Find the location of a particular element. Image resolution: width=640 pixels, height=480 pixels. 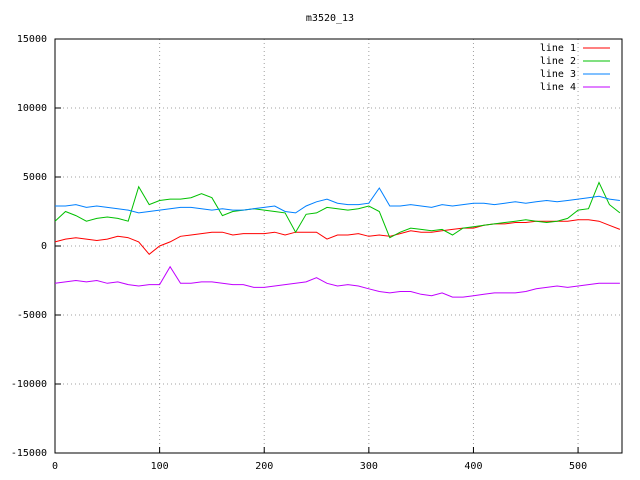

x-tick-label: 0 is located at coordinates (55, 466).